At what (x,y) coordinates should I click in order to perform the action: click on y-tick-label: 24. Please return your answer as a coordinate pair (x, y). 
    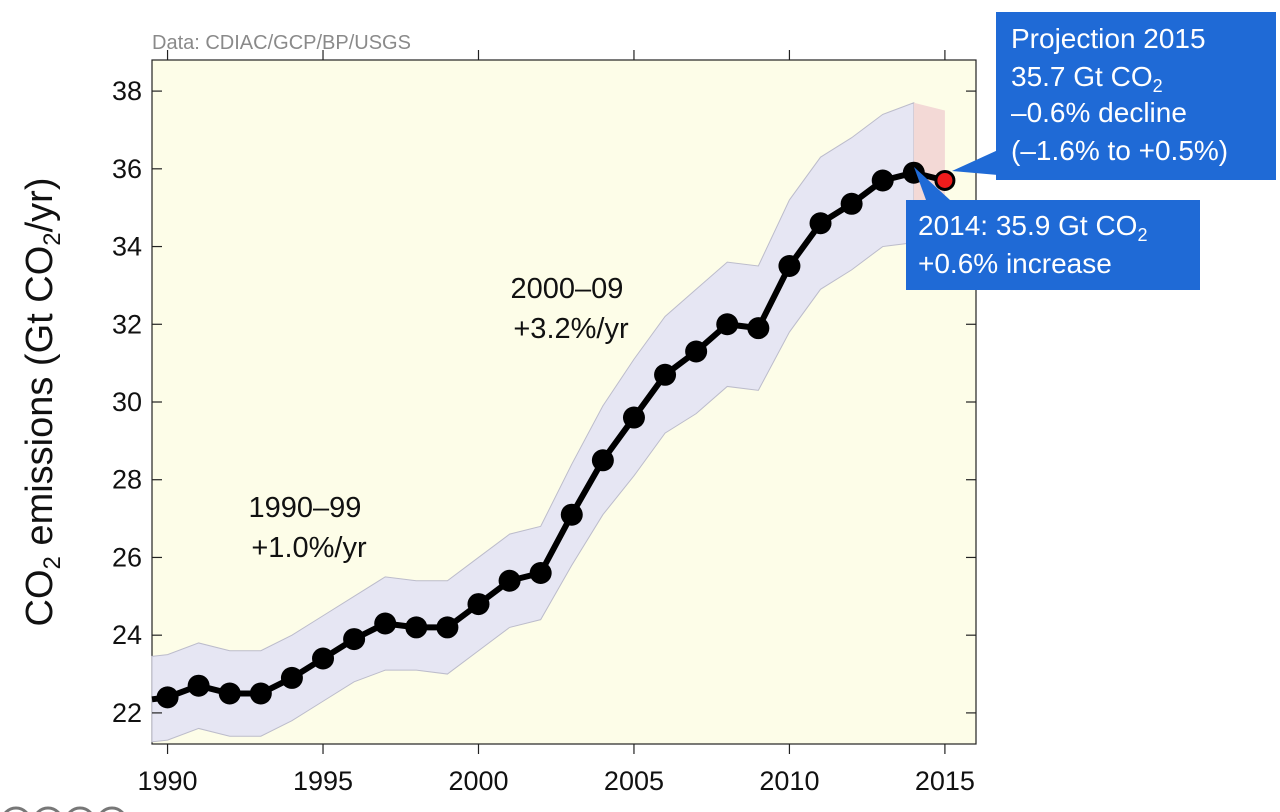
    Looking at the image, I should click on (127, 635).